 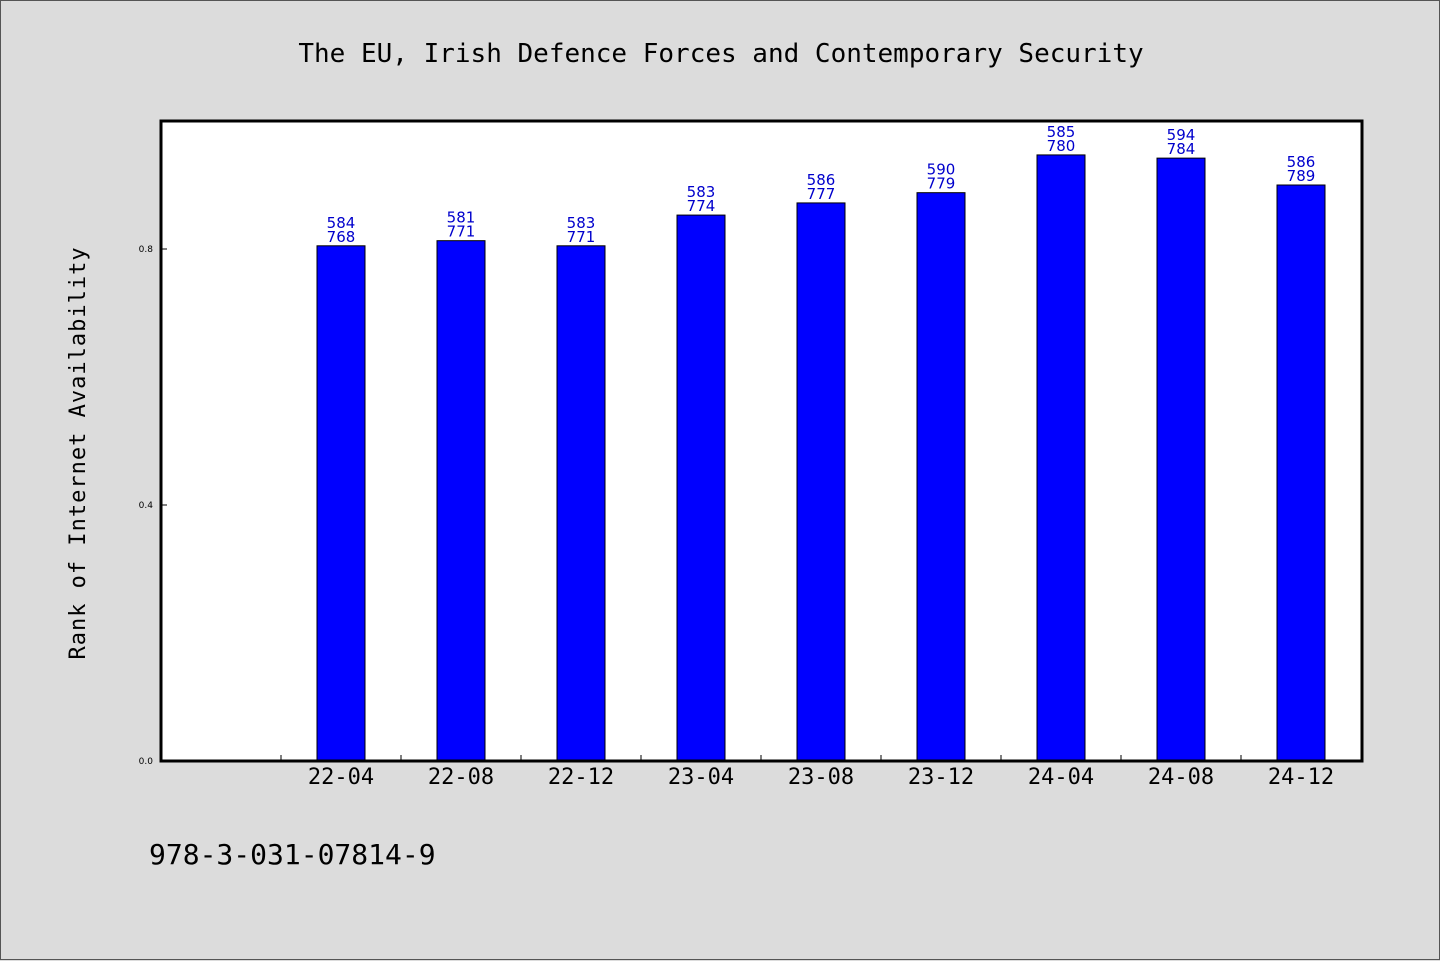 I want to click on data-label-22-12-1: 771, so click(x=581, y=237).